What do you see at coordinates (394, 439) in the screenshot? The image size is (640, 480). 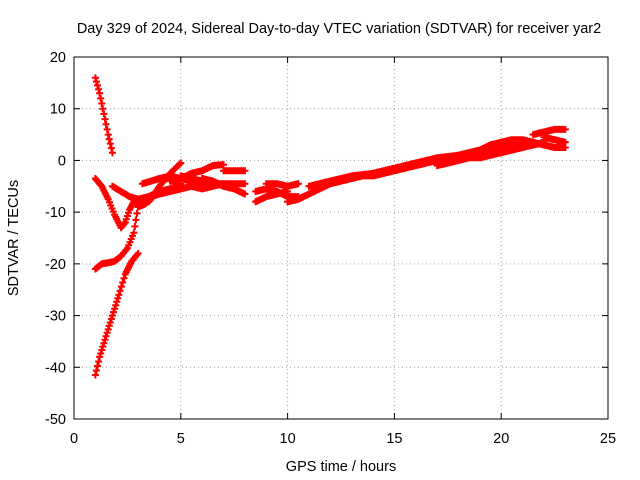 I see `x-tick-label: 15` at bounding box center [394, 439].